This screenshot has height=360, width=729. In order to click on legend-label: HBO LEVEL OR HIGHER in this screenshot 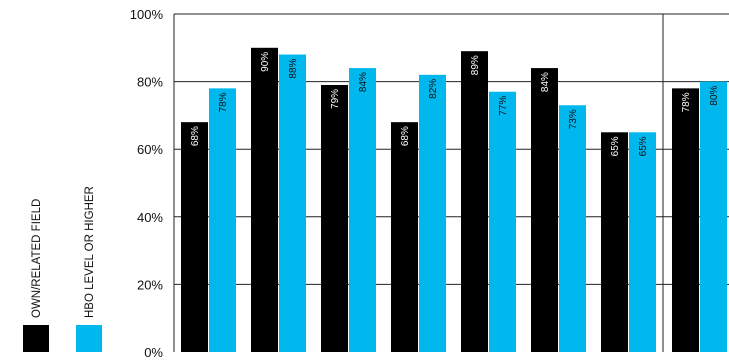, I will do `click(90, 252)`.